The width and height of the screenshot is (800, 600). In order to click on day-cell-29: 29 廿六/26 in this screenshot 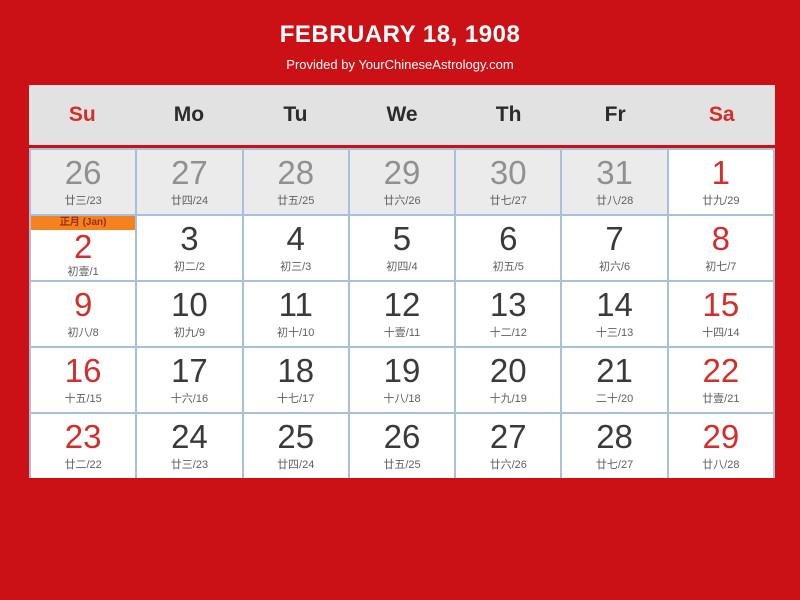, I will do `click(401, 181)`.